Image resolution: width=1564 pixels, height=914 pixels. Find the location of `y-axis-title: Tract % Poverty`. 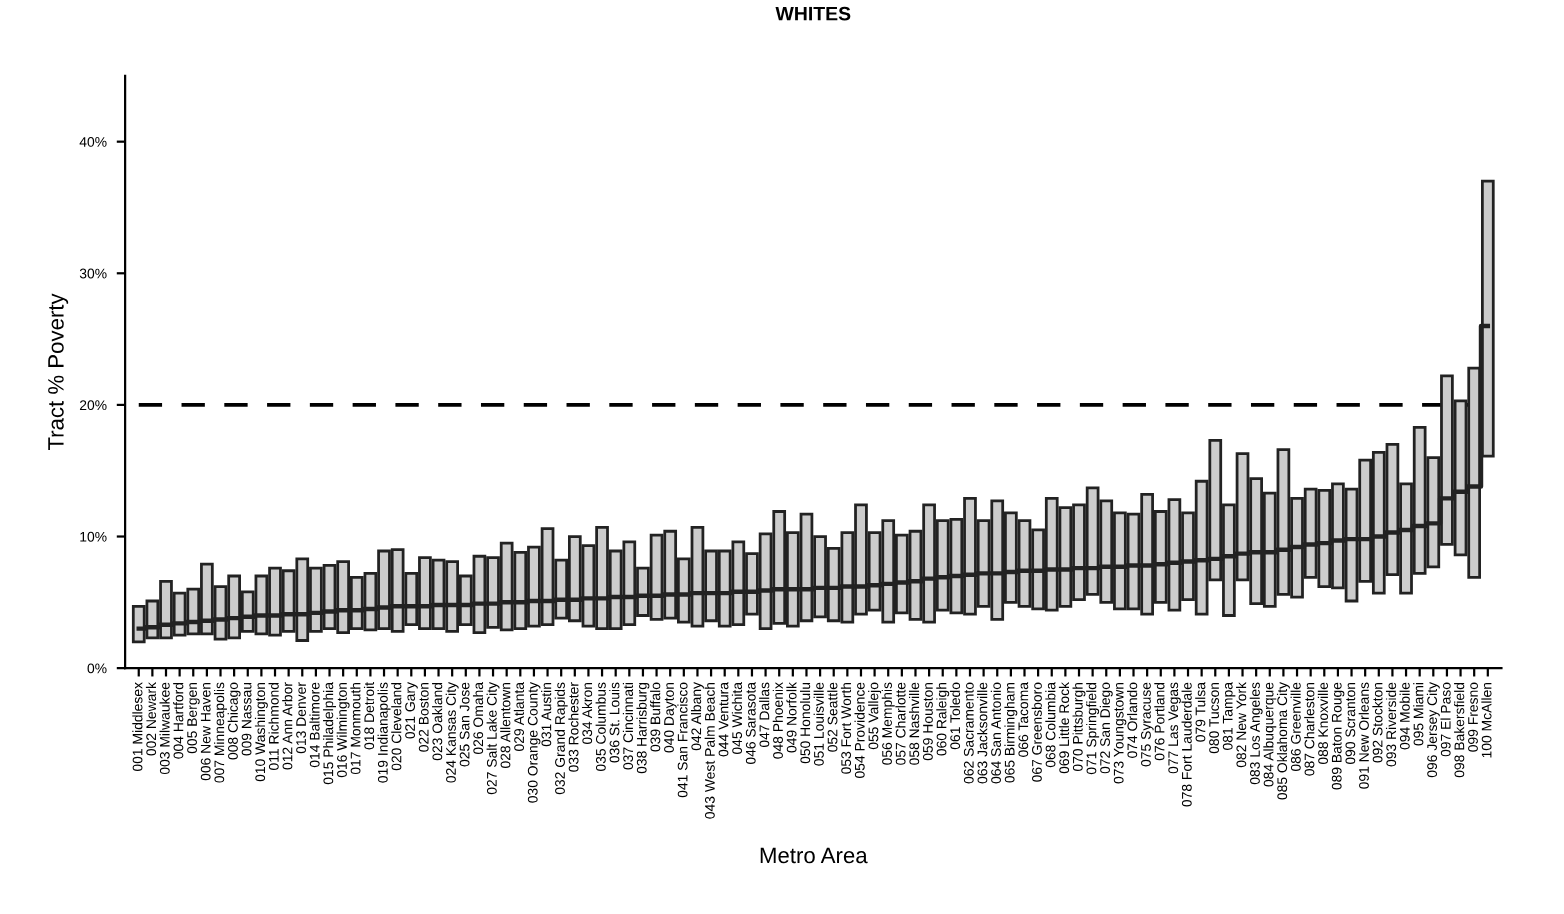

y-axis-title: Tract % Poverty is located at coordinates (58, 372).